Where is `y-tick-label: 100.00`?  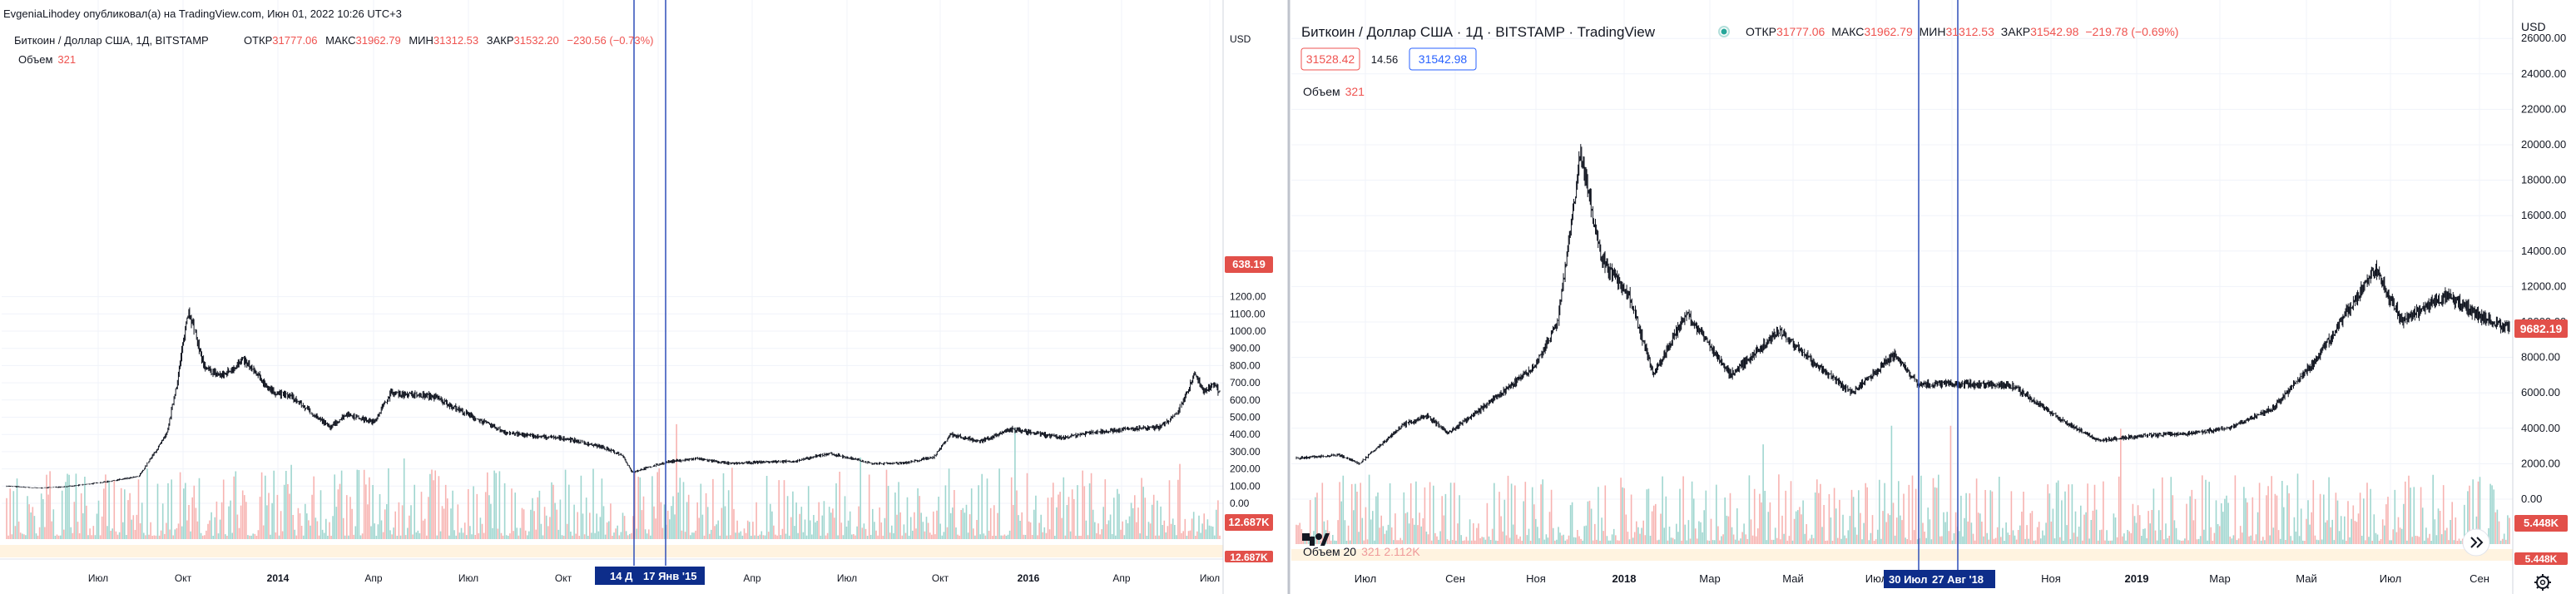
y-tick-label: 100.00 is located at coordinates (1245, 486).